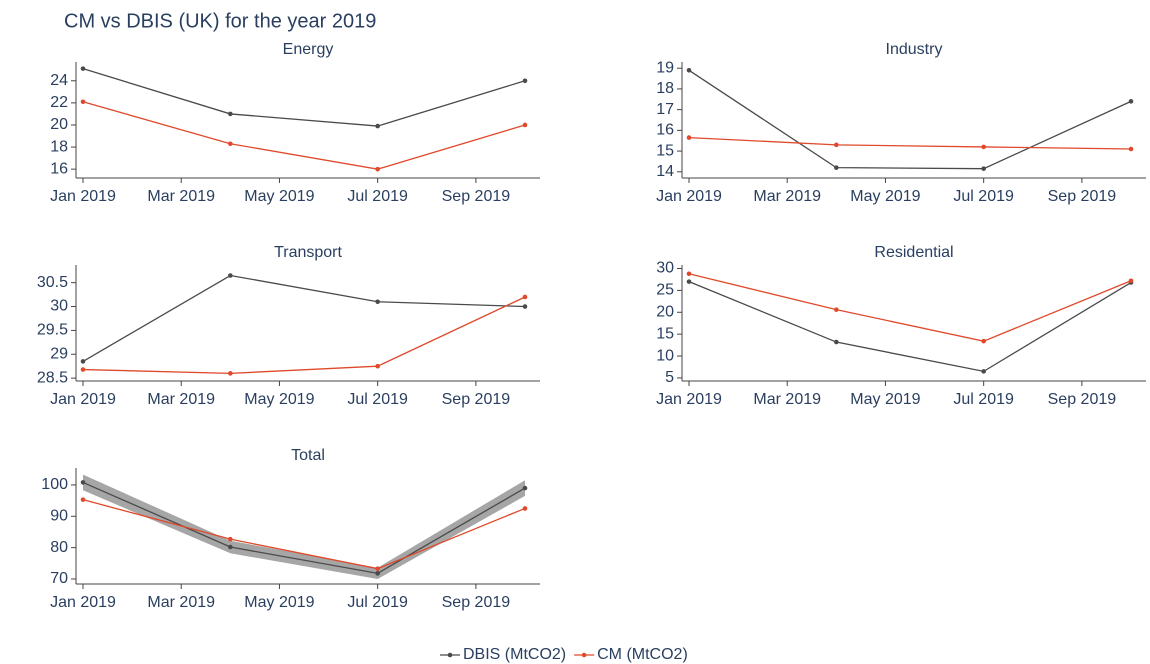 The width and height of the screenshot is (1150, 664). Describe the element at coordinates (665, 290) in the screenshot. I see `y-tick-label: 25` at that location.